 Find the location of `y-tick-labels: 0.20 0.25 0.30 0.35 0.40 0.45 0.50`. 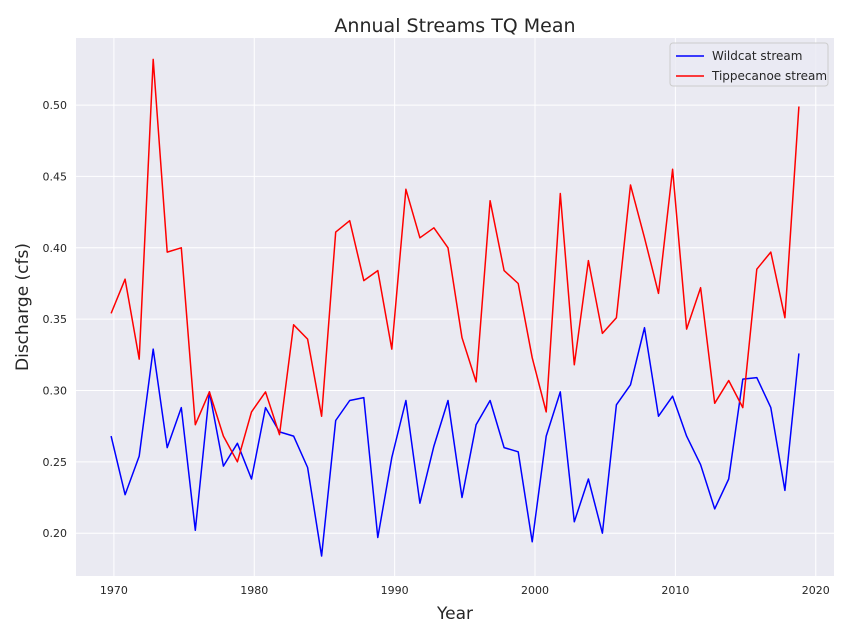

y-tick-labels: 0.20 0.25 0.30 0.35 0.40 0.45 0.50 is located at coordinates (55, 319).